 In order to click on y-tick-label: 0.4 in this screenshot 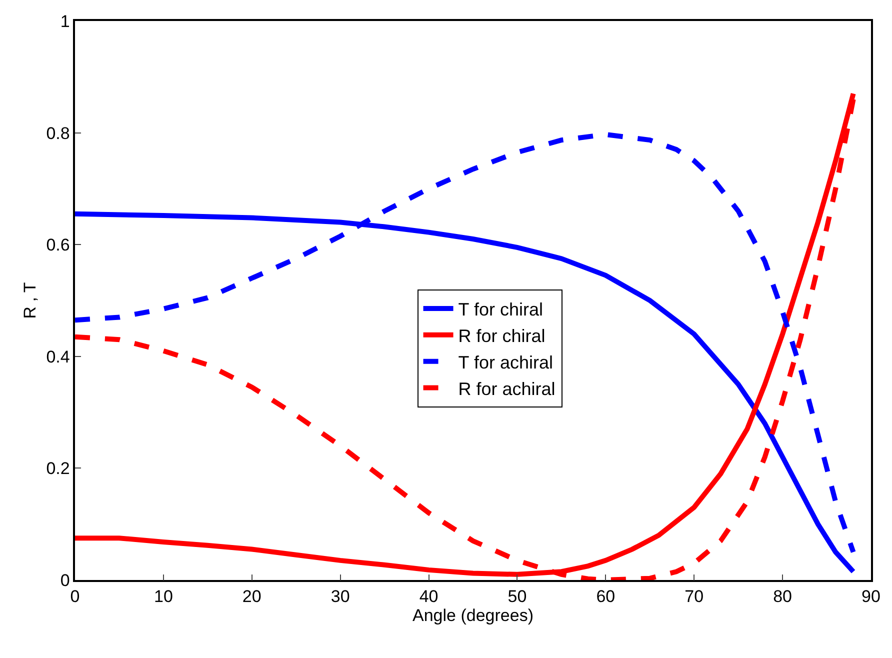, I will do `click(58, 356)`.